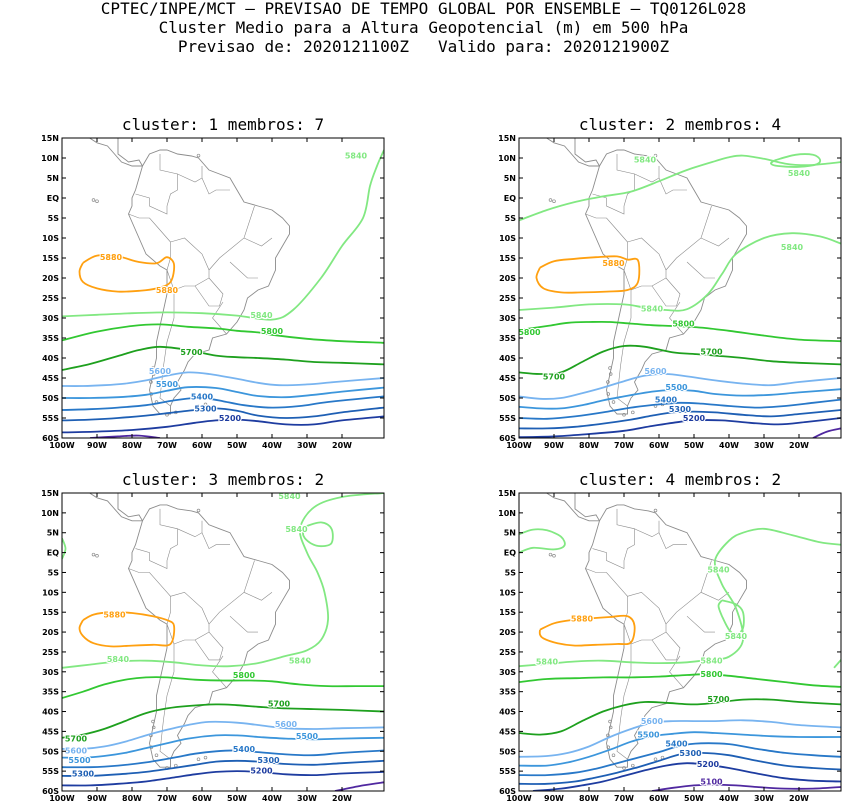  What do you see at coordinates (511, 572) in the screenshot?
I see `y-tick-label: 5S` at bounding box center [511, 572].